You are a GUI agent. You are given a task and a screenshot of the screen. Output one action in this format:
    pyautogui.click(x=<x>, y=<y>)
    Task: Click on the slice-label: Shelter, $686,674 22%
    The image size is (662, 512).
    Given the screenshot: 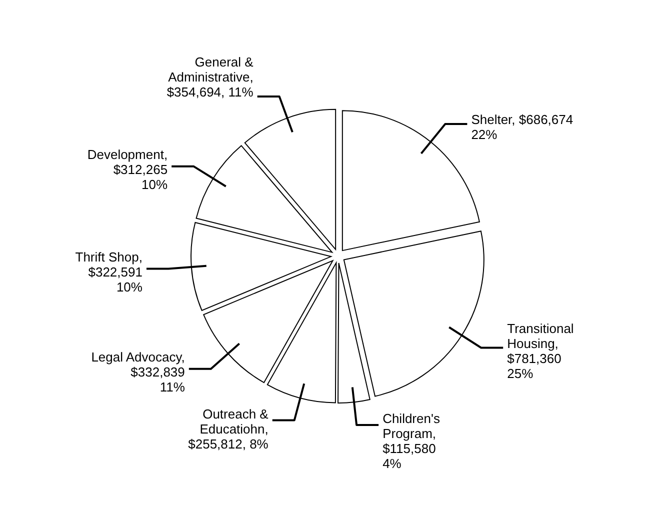 What is the action you would take?
    pyautogui.click(x=522, y=127)
    